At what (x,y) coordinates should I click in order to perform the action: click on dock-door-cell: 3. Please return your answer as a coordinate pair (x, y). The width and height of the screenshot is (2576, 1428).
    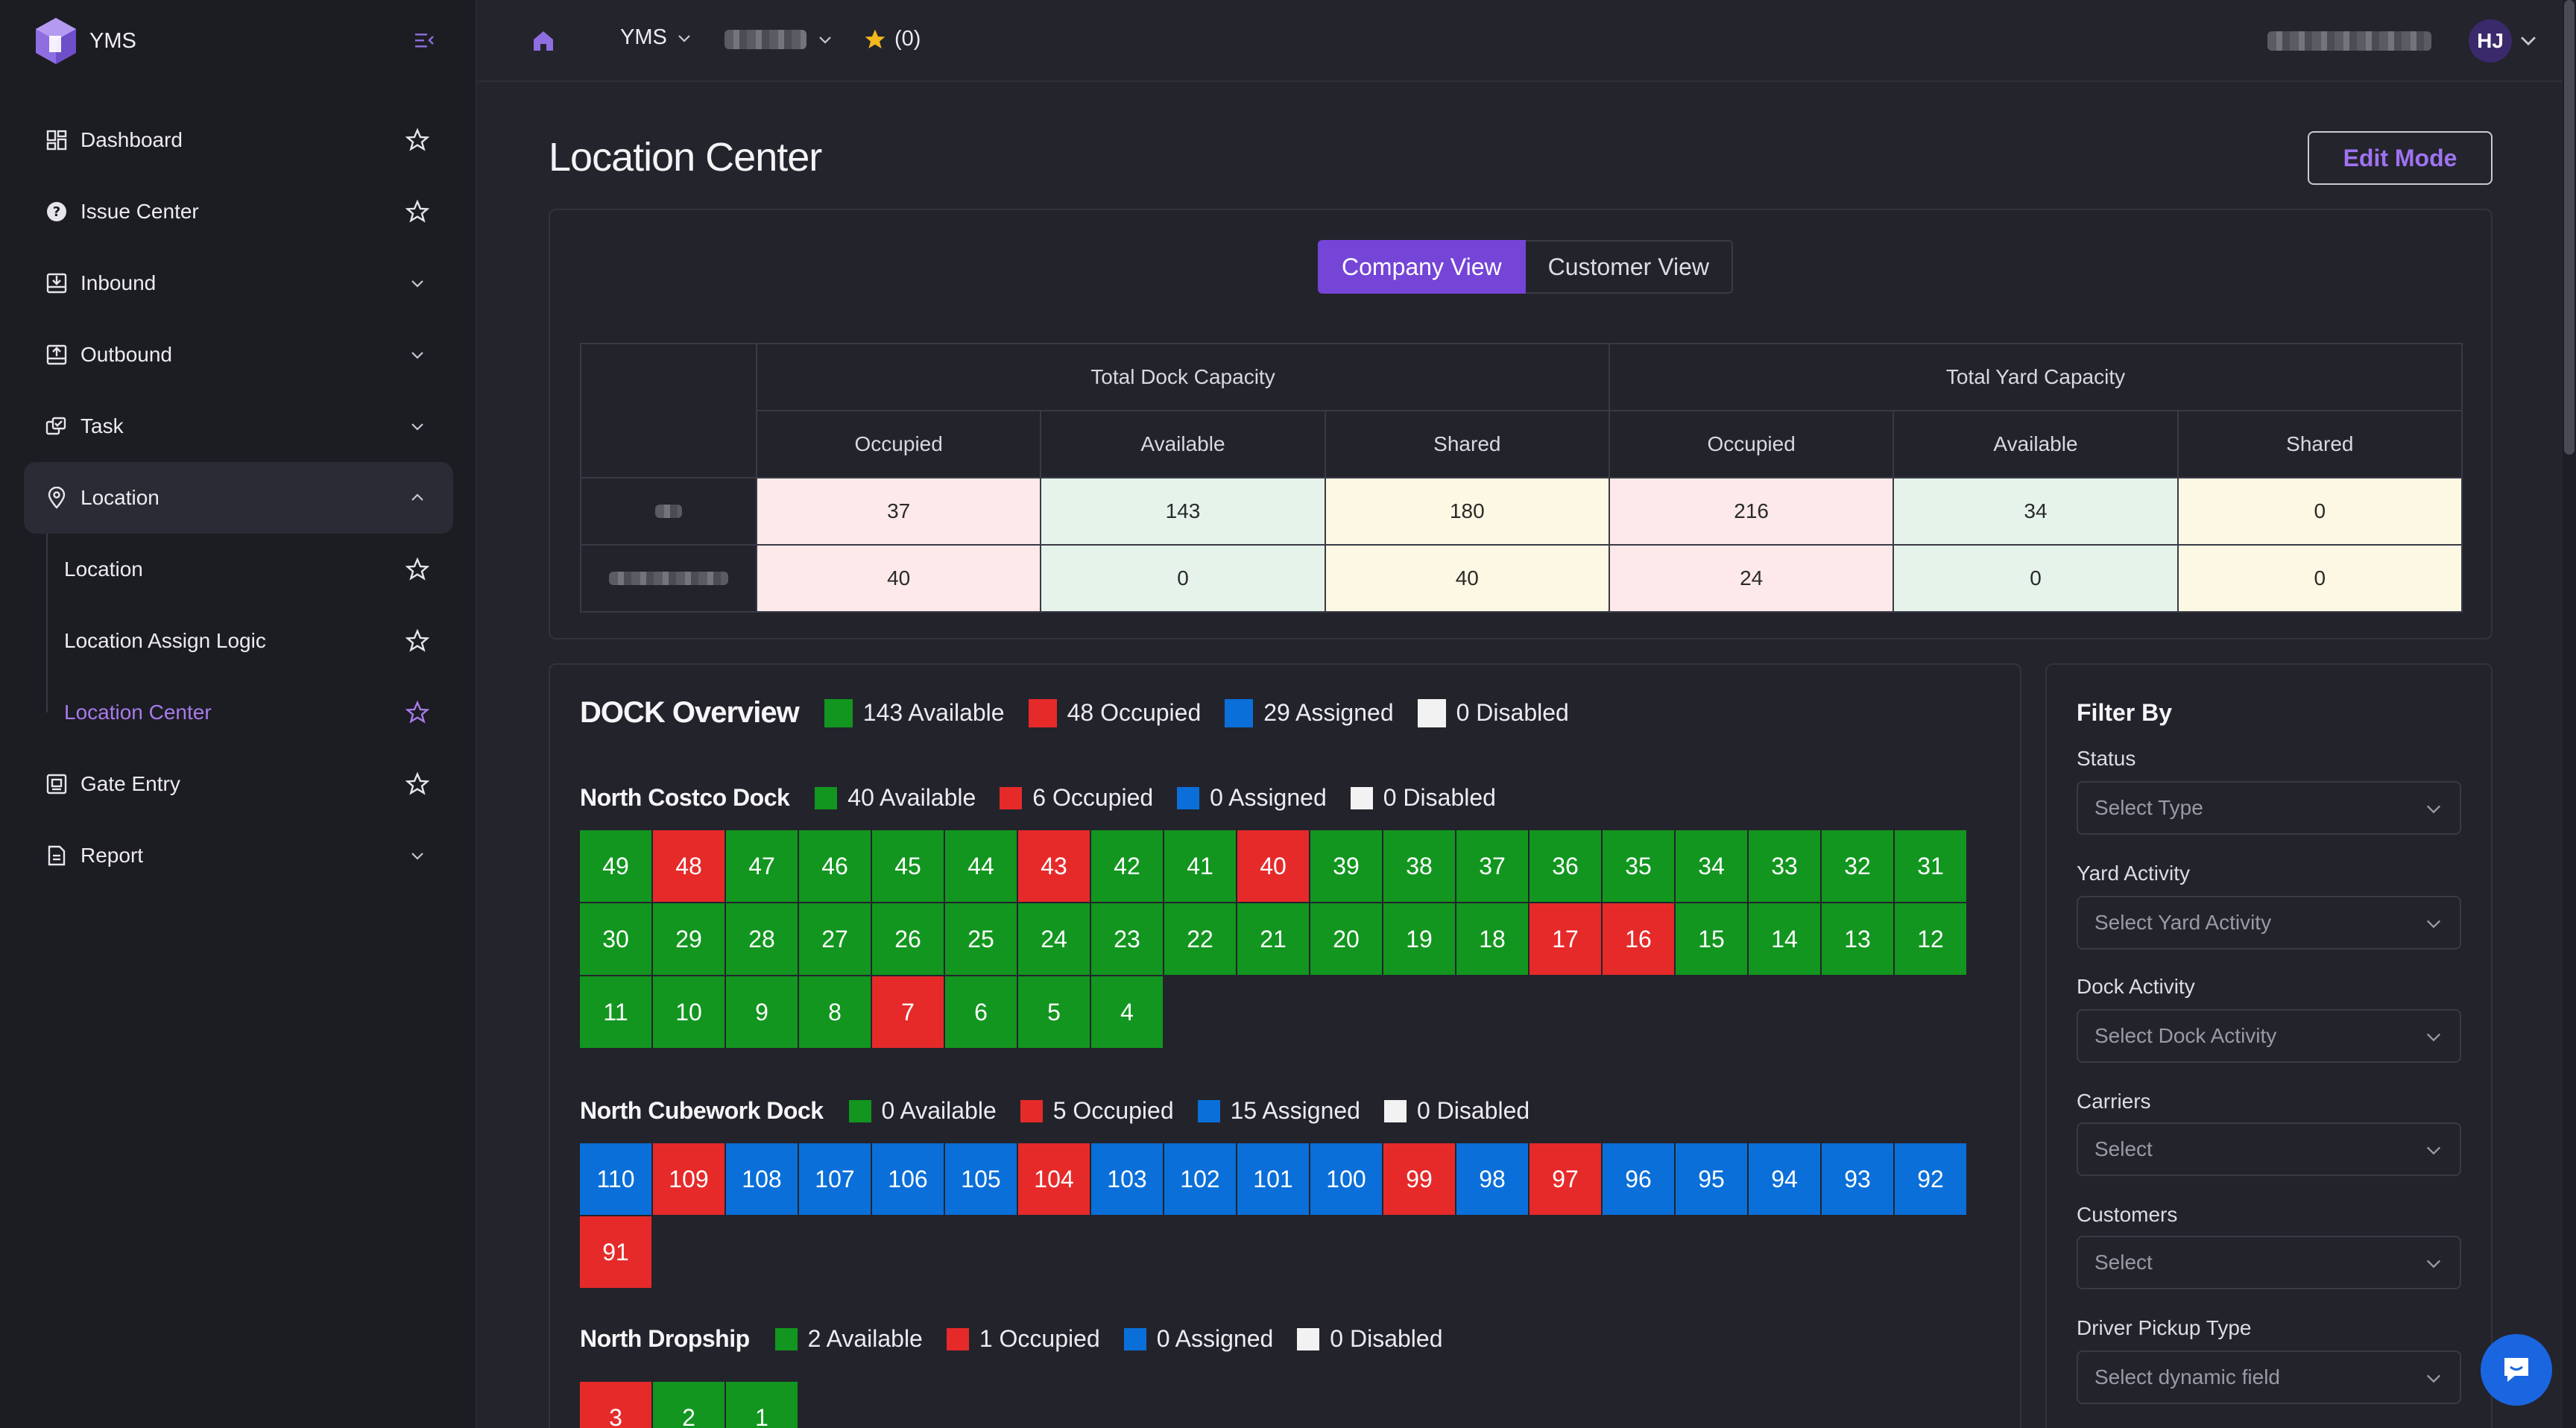
    Looking at the image, I should click on (617, 1405).